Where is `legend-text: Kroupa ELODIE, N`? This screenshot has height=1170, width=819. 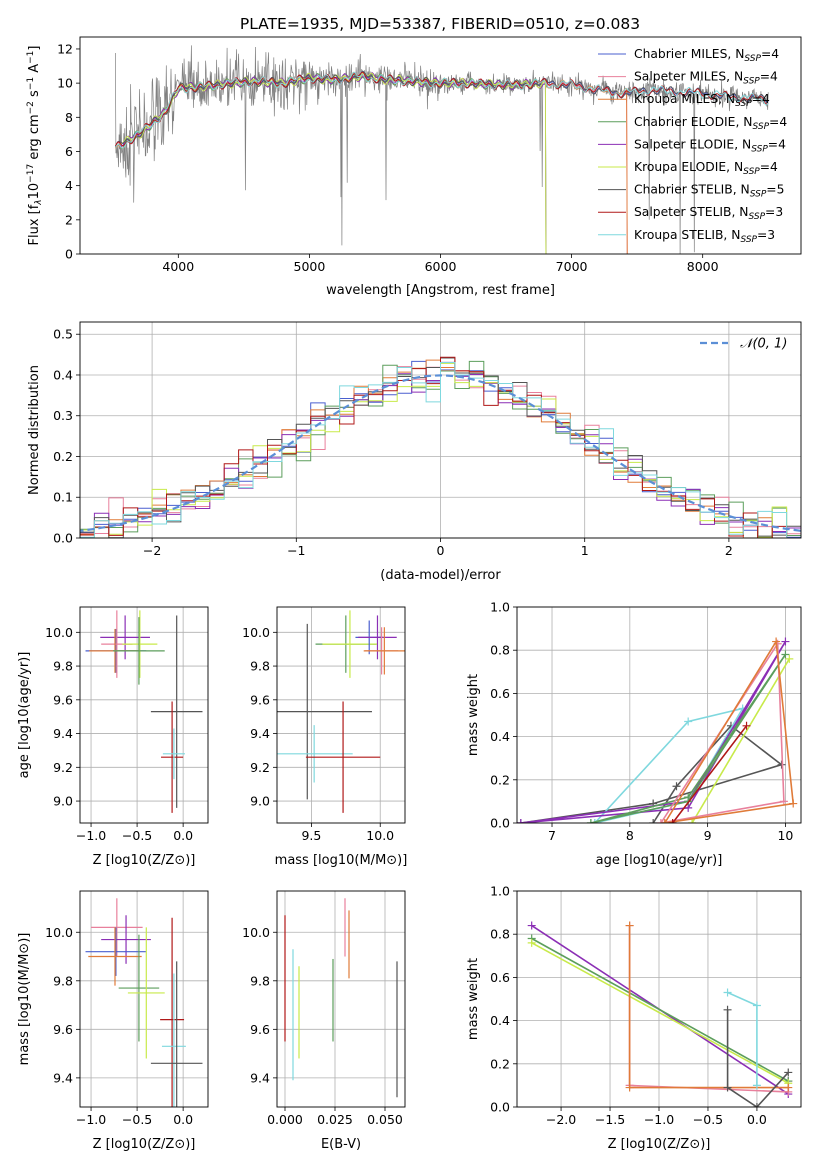 legend-text: Kroupa ELODIE, N is located at coordinates (688, 167).